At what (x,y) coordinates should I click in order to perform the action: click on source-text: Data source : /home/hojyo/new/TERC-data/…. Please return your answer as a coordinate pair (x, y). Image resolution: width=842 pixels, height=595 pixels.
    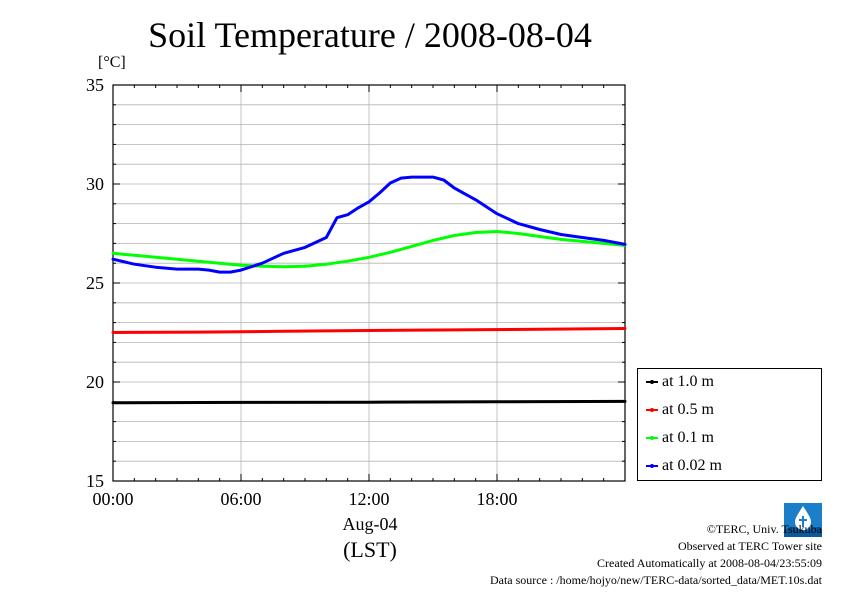
    Looking at the image, I should click on (655, 580).